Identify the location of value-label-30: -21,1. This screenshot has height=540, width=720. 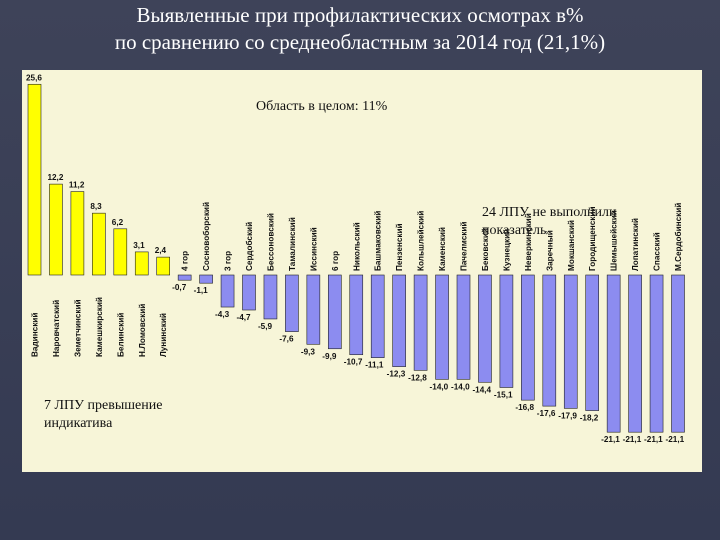
(675, 439).